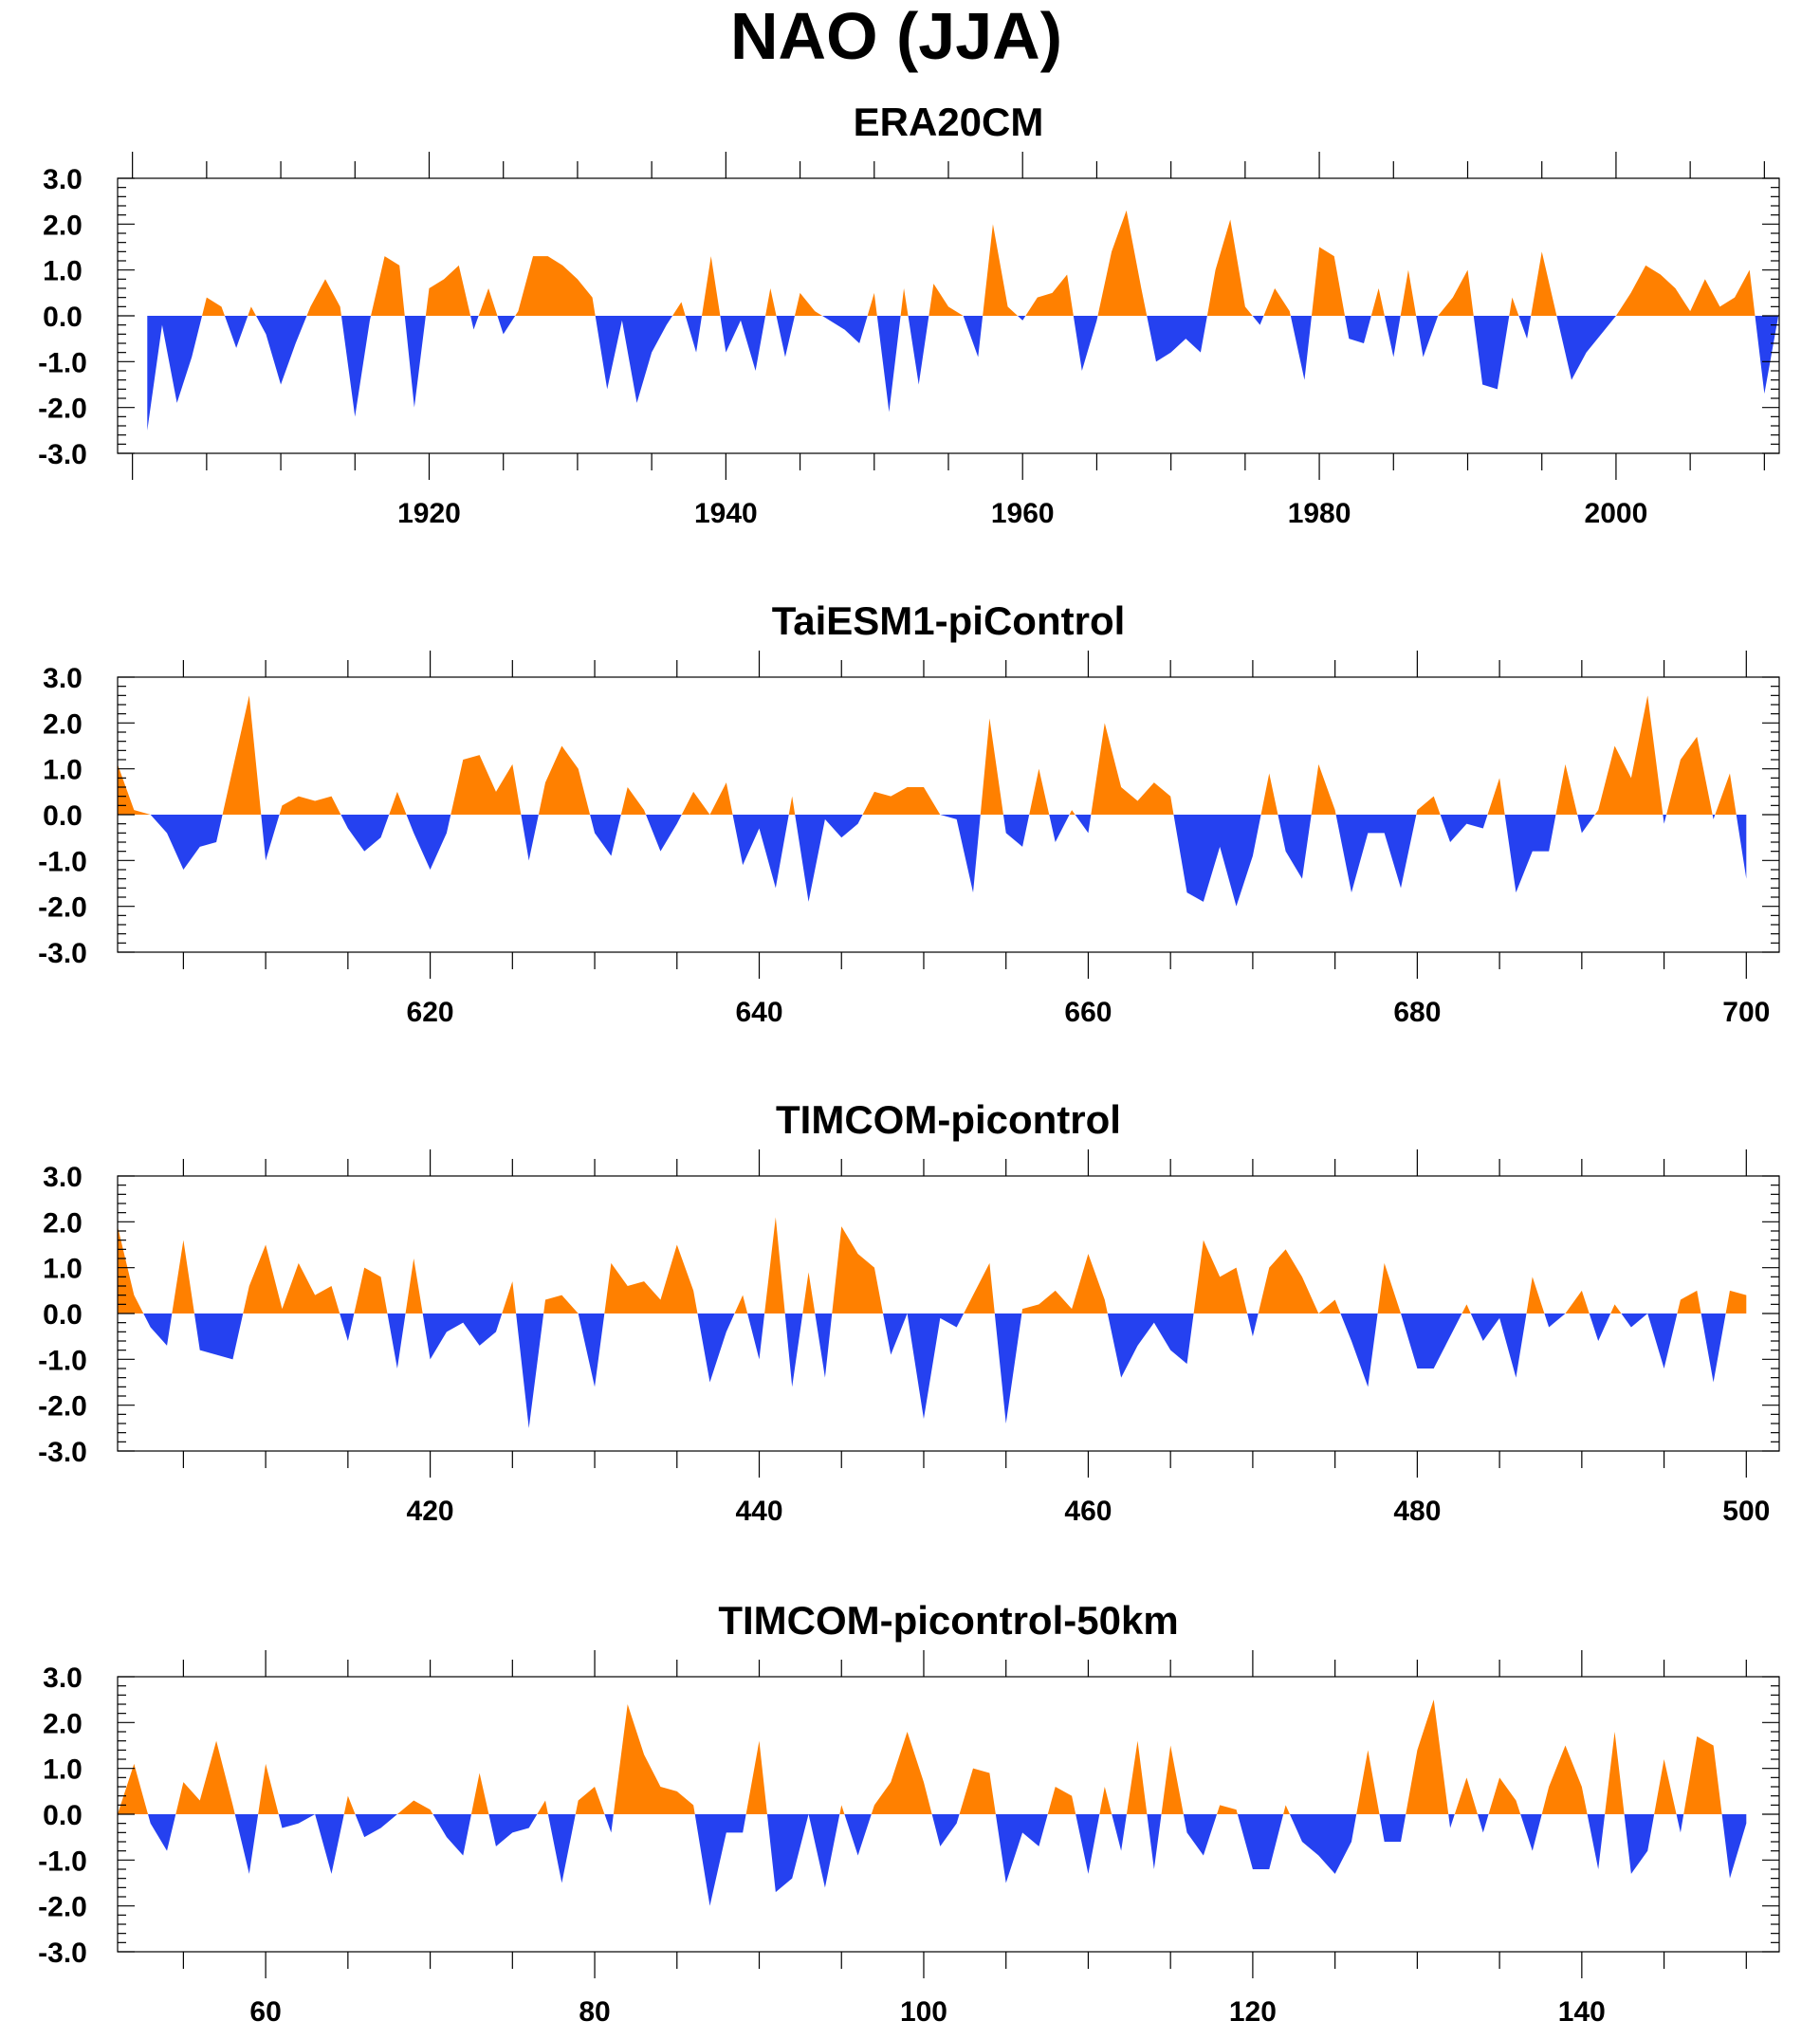 The width and height of the screenshot is (1820, 2039). Describe the element at coordinates (758, 1511) in the screenshot. I see `x-tick-label: 440` at that location.